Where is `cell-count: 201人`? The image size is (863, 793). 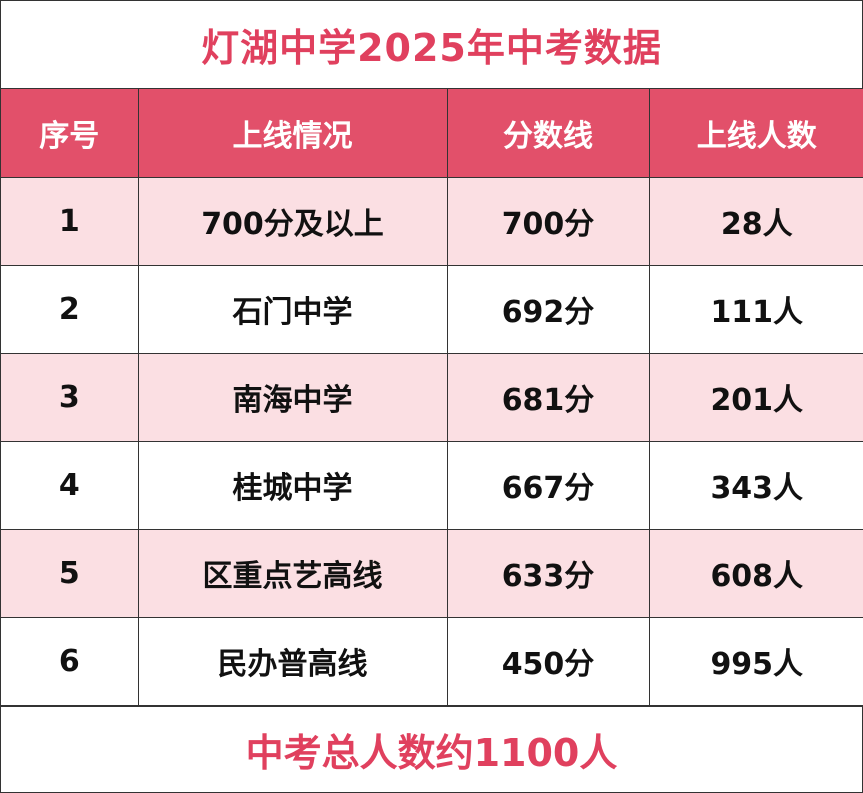 cell-count: 201人 is located at coordinates (755, 397).